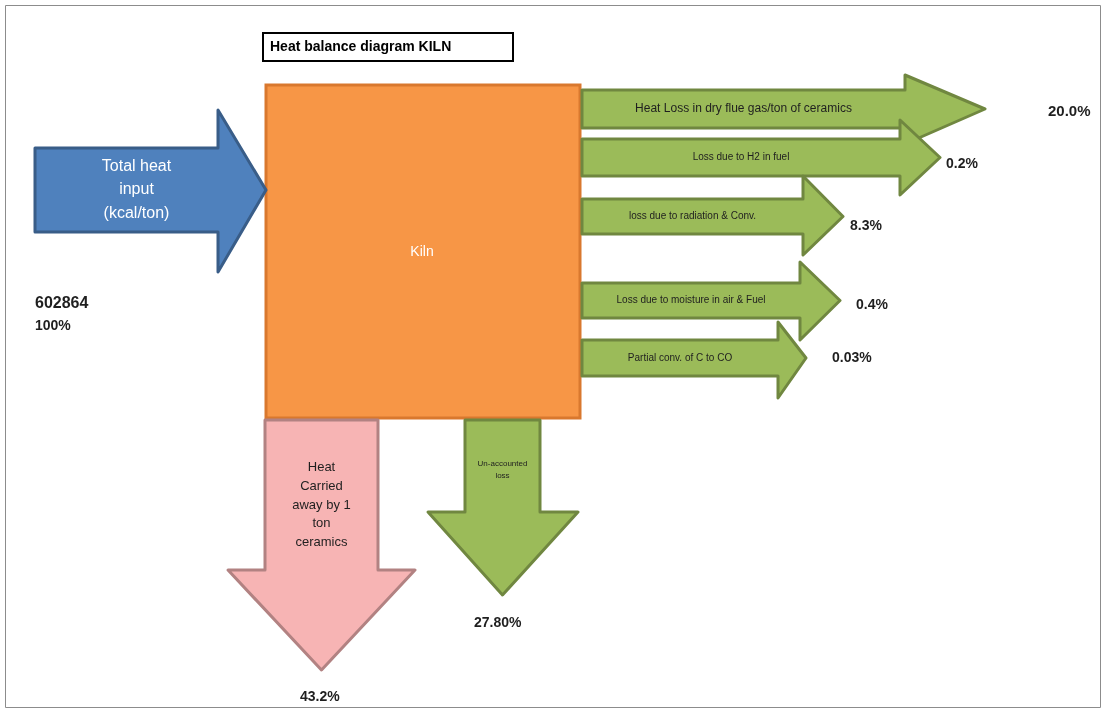 The width and height of the screenshot is (1106, 713). I want to click on category-label: Heat Loss in dry flue gas/ton of ceramics, so click(743, 108).